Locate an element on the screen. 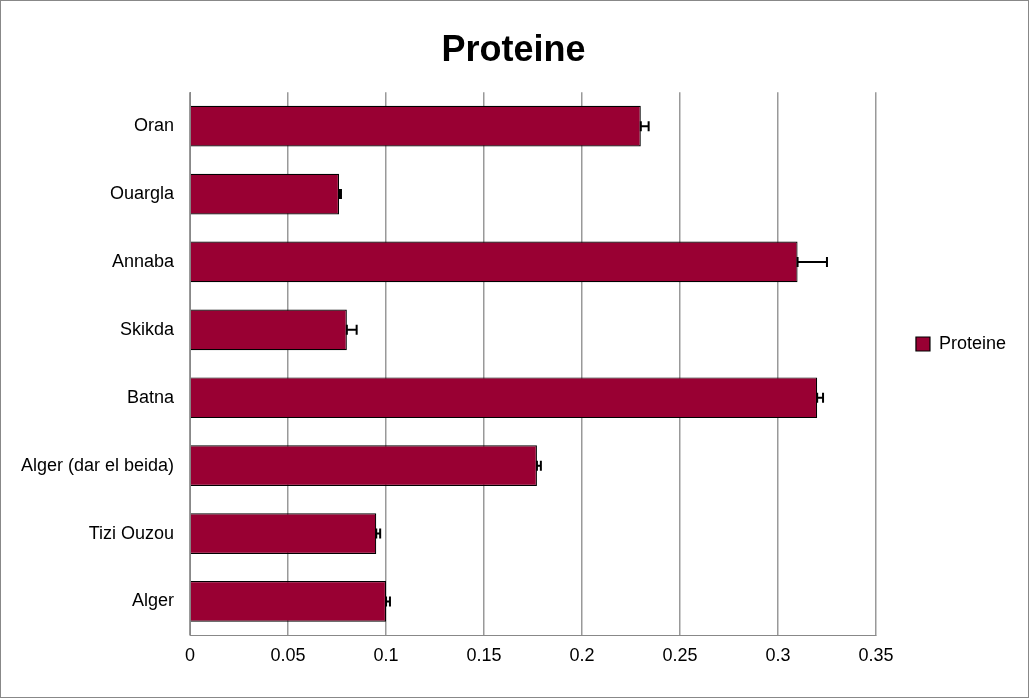  x-tick-label: 0.2 is located at coordinates (582, 655).